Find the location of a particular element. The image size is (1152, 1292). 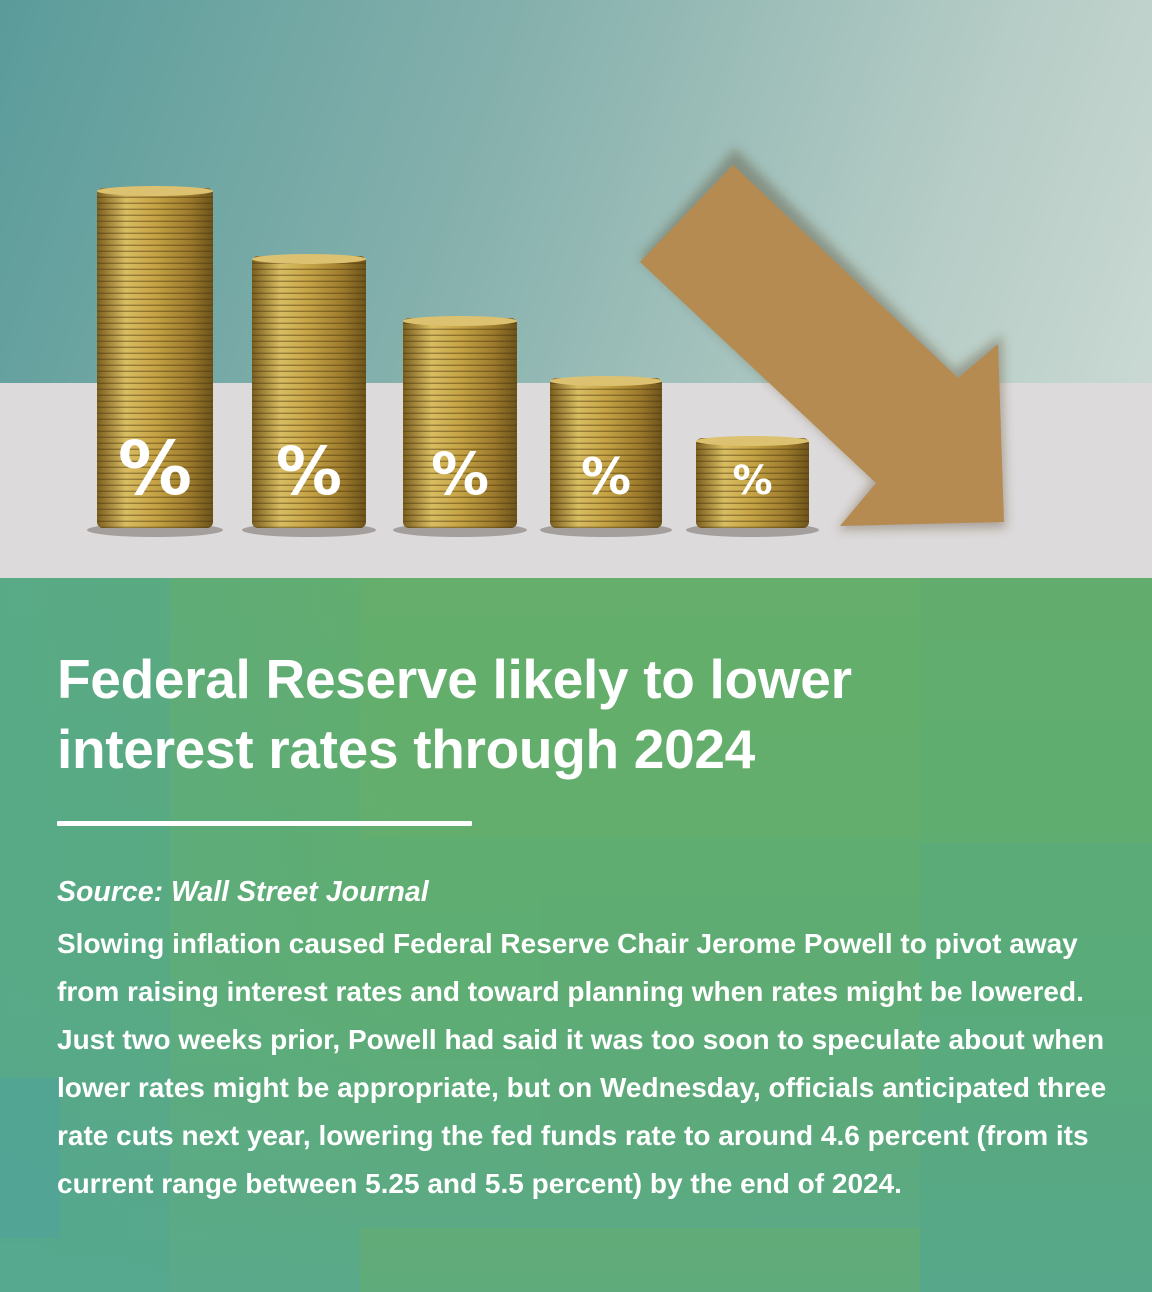

coin-stack-5: % is located at coordinates (752, 486).